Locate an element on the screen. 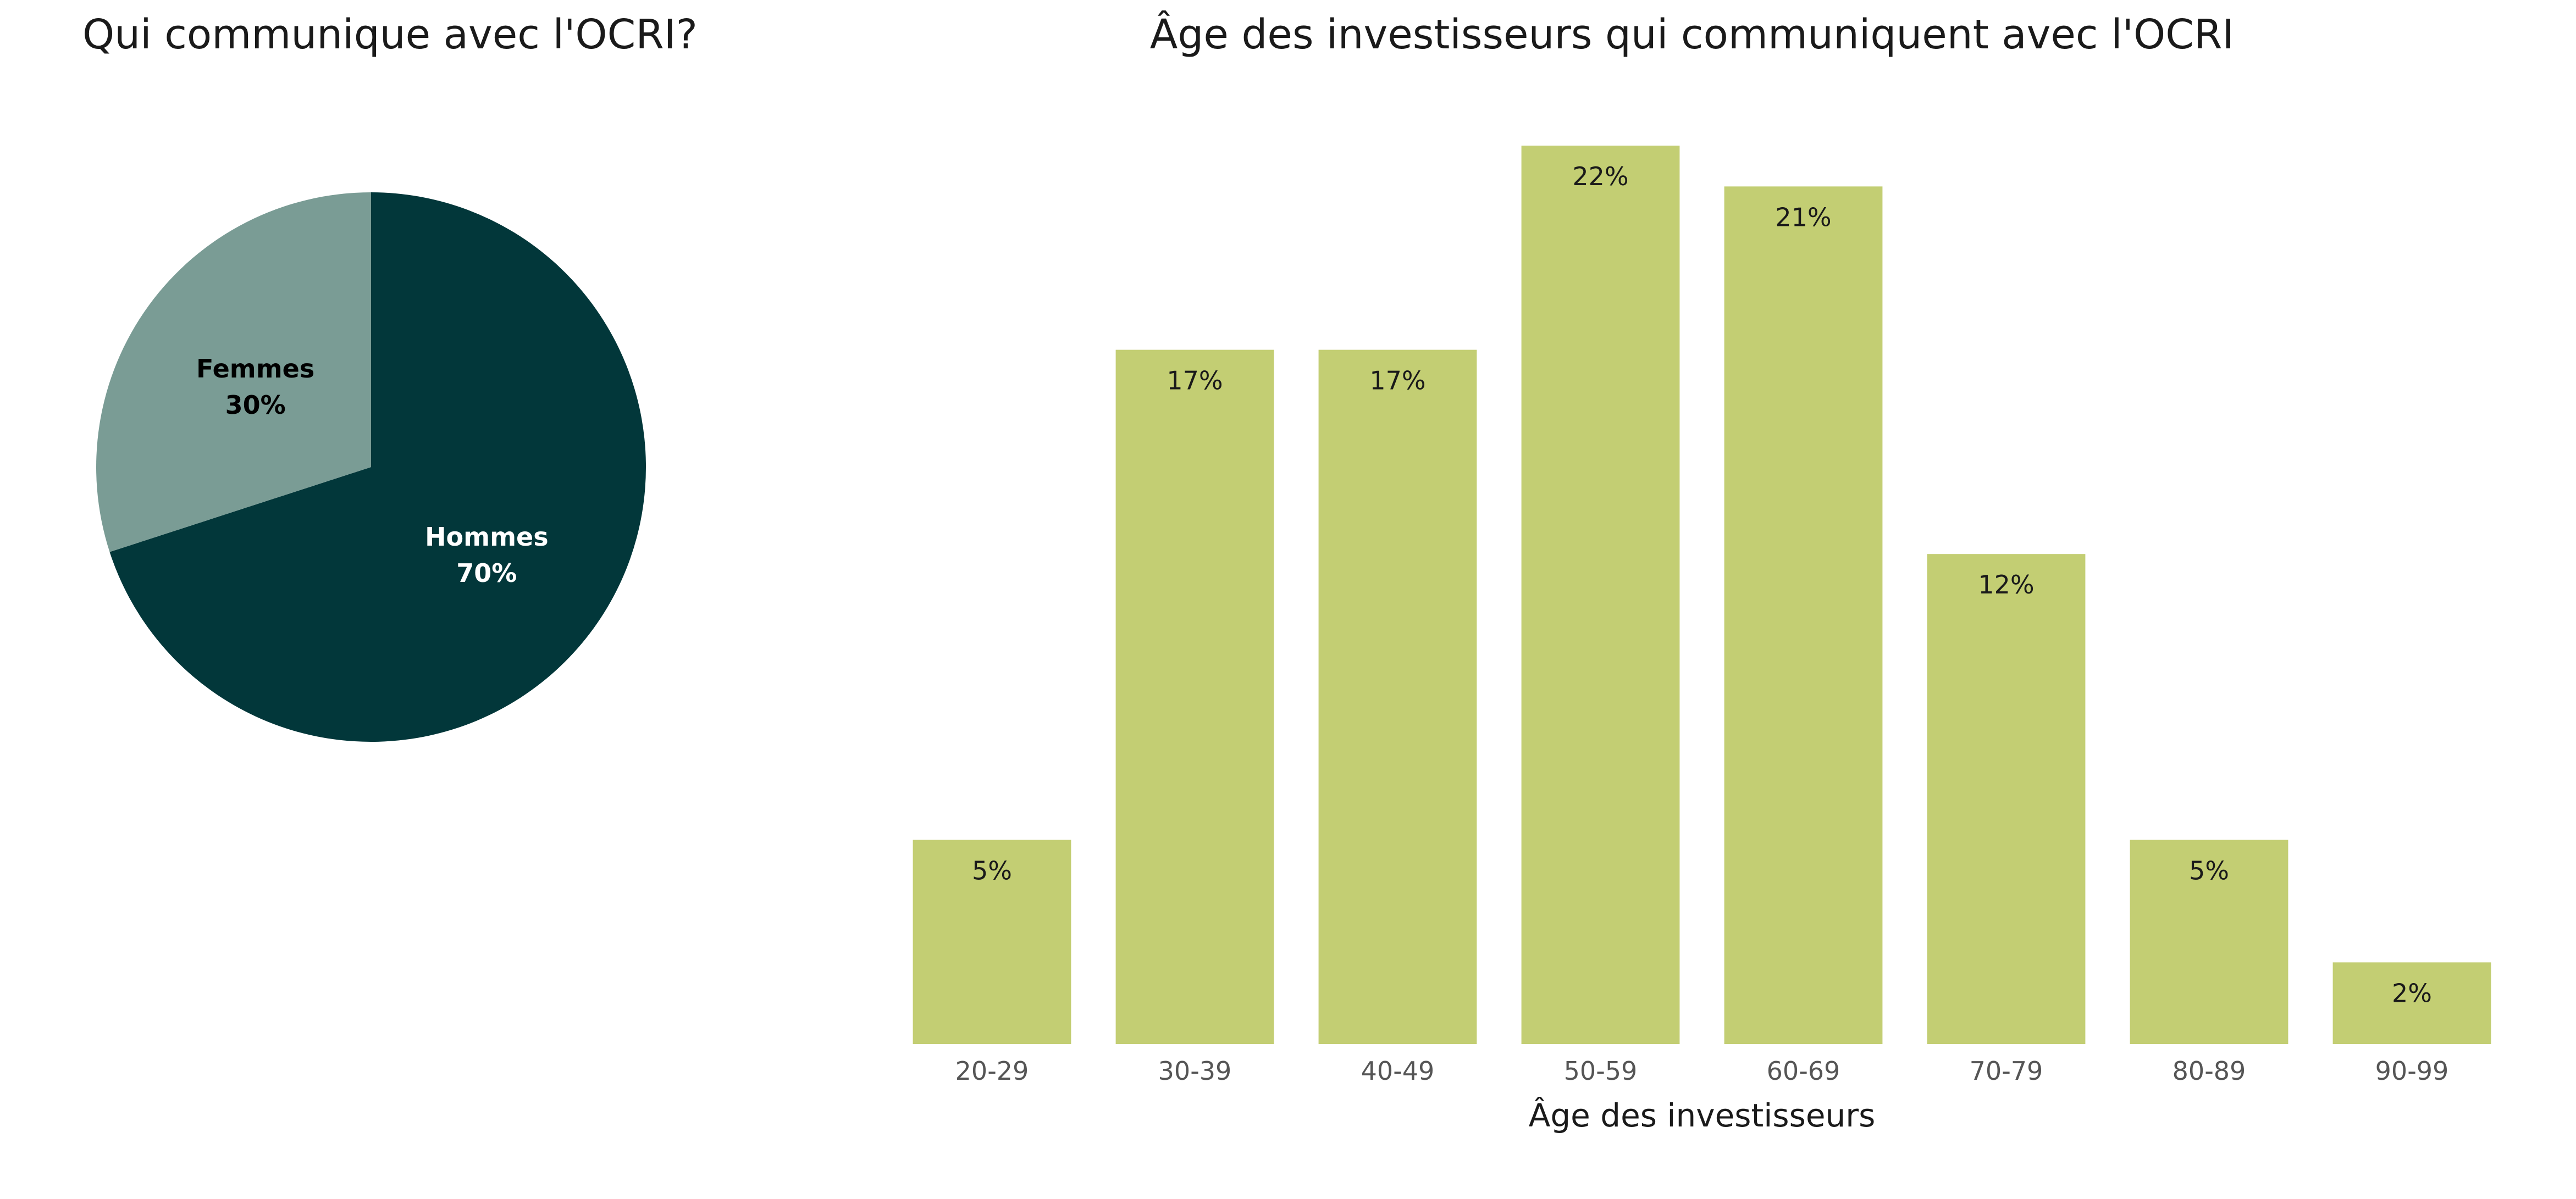 The height and width of the screenshot is (1199, 2576). x-tick-label: 30-39 is located at coordinates (1195, 1071).